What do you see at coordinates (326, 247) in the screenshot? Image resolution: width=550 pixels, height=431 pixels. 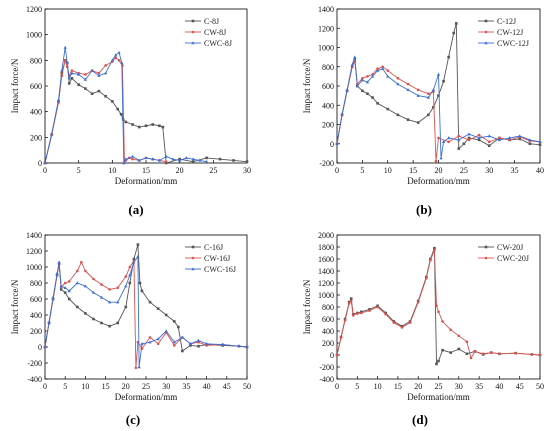 I see `y-tick-label: 1800` at bounding box center [326, 247].